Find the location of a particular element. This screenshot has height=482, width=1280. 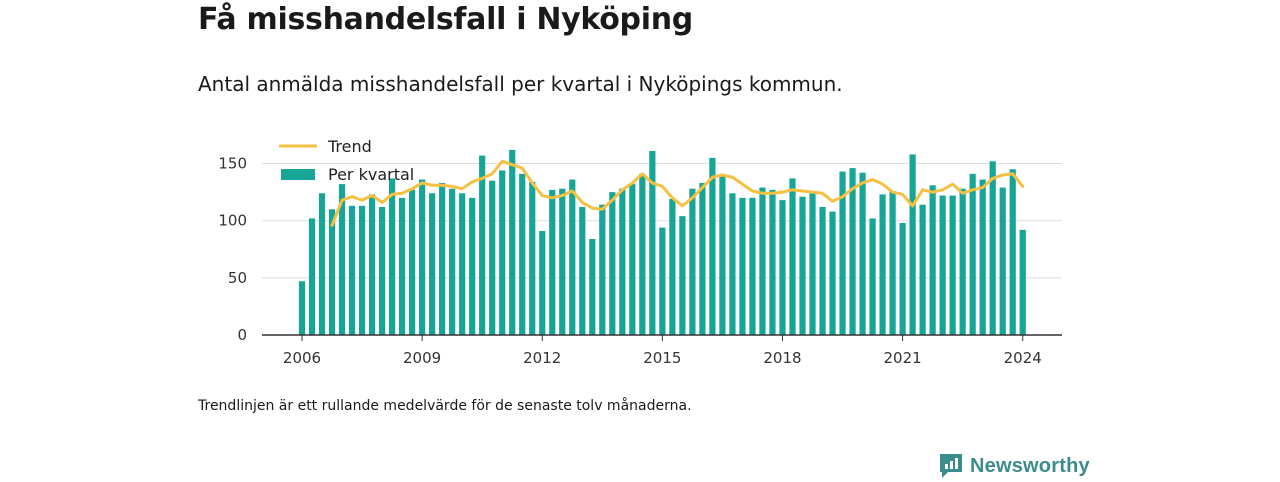

legend-bar-swatch is located at coordinates (298, 174).